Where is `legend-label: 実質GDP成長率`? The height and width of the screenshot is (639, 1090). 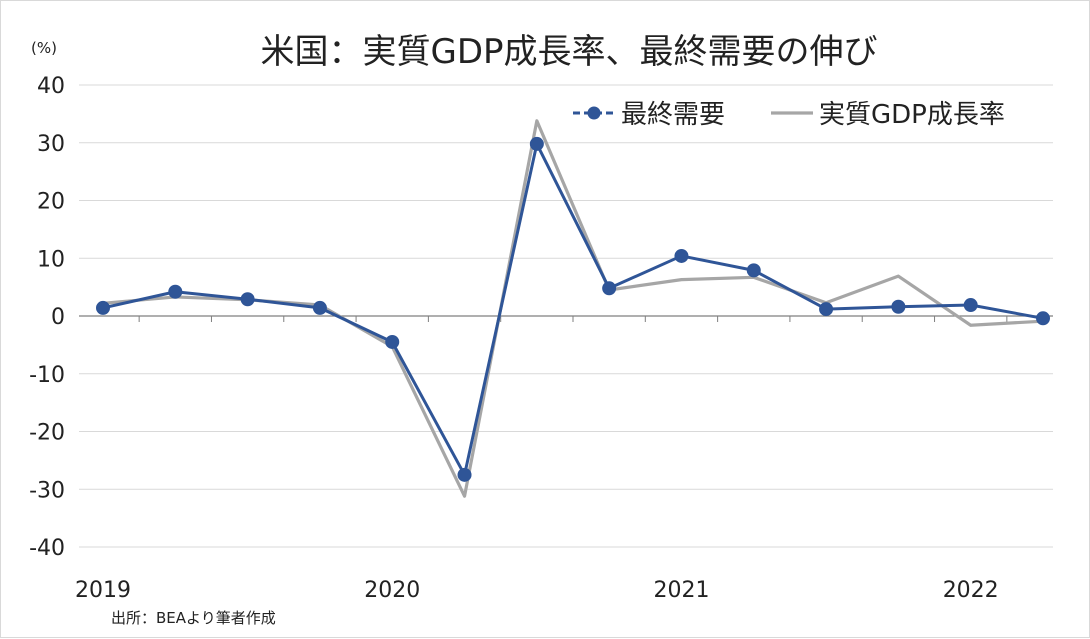 legend-label: 実質GDP成長率 is located at coordinates (912, 115).